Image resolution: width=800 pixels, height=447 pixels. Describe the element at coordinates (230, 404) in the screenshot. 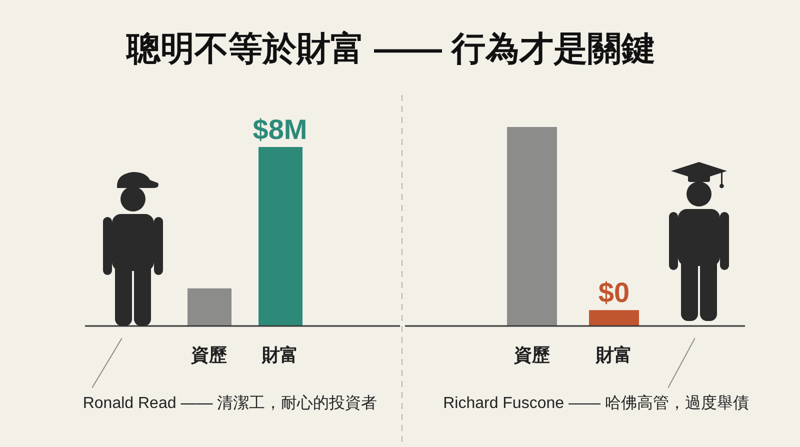

I see `text: Ronald Read —— 清潔工，耐心的投資者` at that location.